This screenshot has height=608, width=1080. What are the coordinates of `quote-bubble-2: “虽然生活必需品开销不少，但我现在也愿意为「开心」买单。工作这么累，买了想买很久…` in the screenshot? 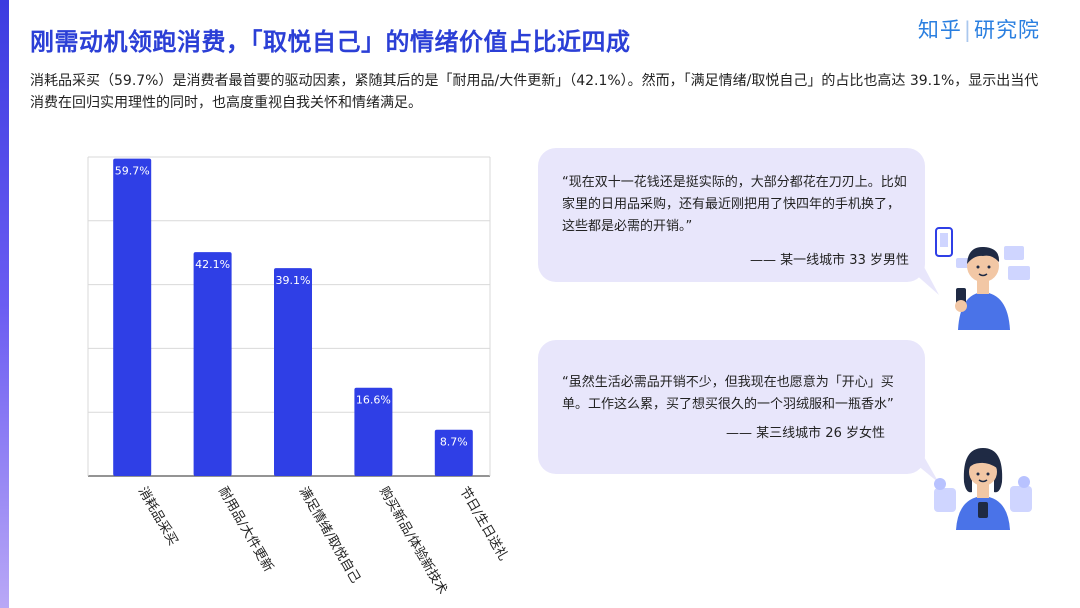 It's located at (731, 407).